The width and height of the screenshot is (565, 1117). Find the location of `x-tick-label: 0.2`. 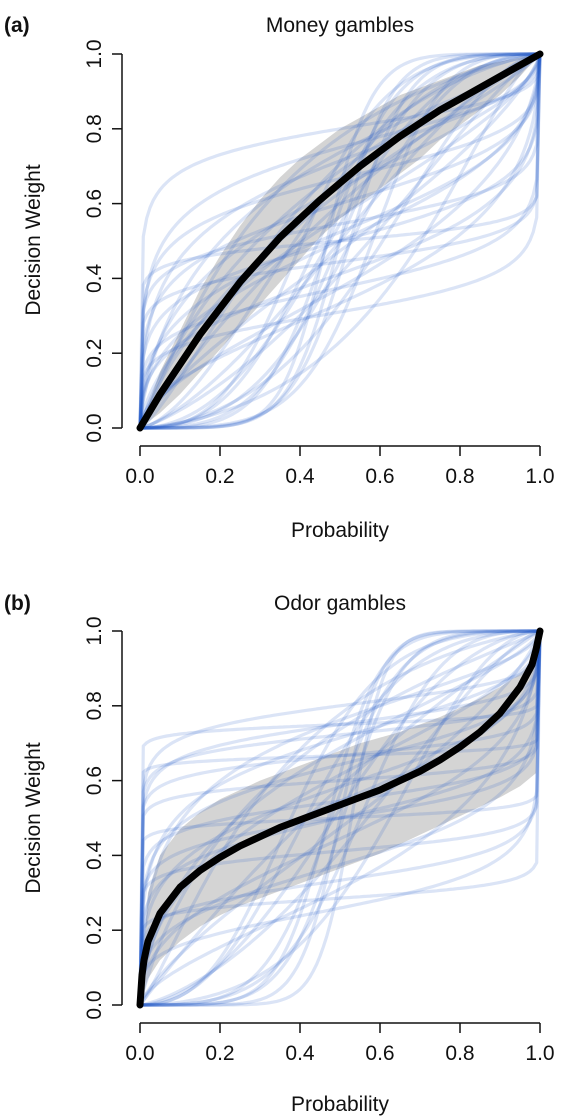

x-tick-label: 0.2 is located at coordinates (219, 1053).